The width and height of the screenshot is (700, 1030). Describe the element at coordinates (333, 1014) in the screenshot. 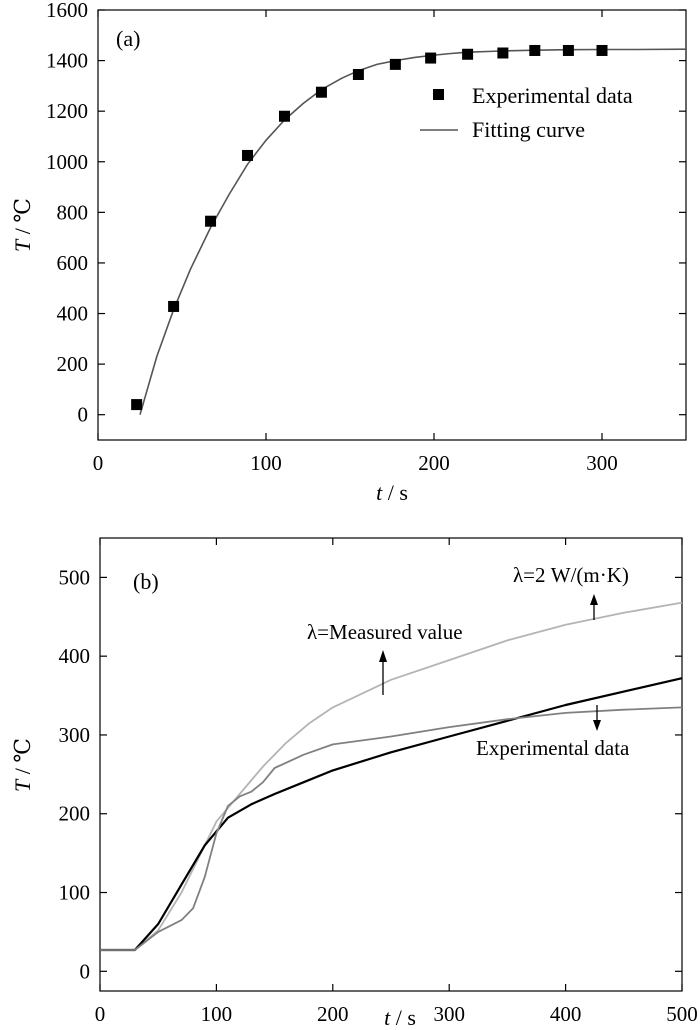

I see `panel-b-x-tick-label: 200` at that location.